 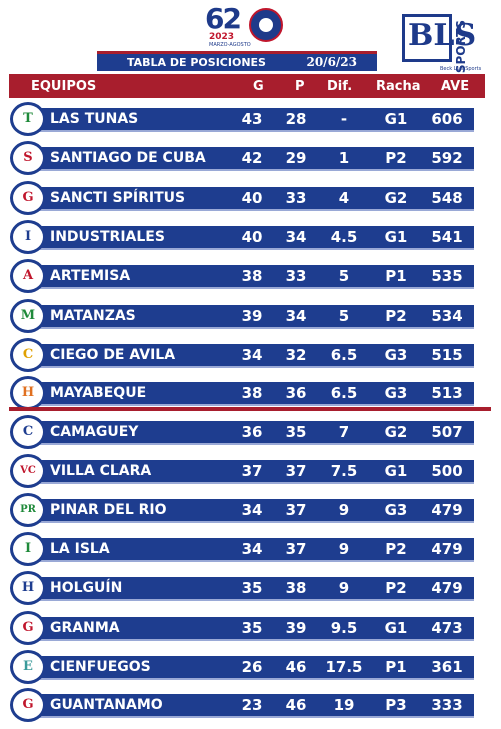 I want to click on table-row: PINAR DEL RIO 34 37 9 G3 479, so click(x=251, y=511).